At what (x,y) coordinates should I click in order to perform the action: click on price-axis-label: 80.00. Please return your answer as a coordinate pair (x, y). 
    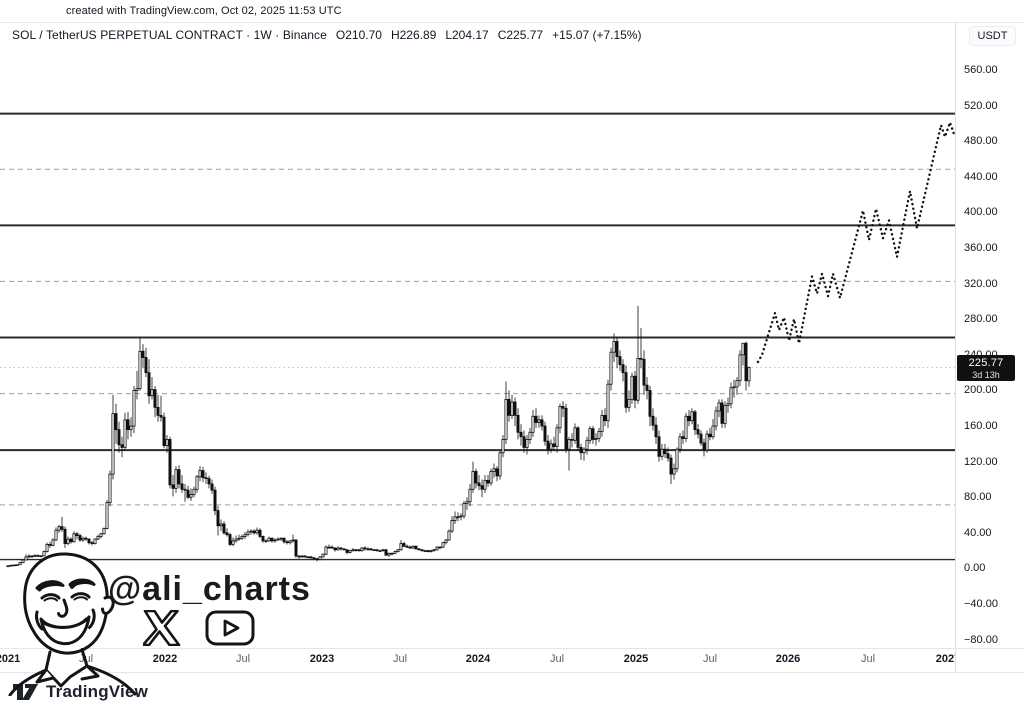
    Looking at the image, I should click on (978, 497).